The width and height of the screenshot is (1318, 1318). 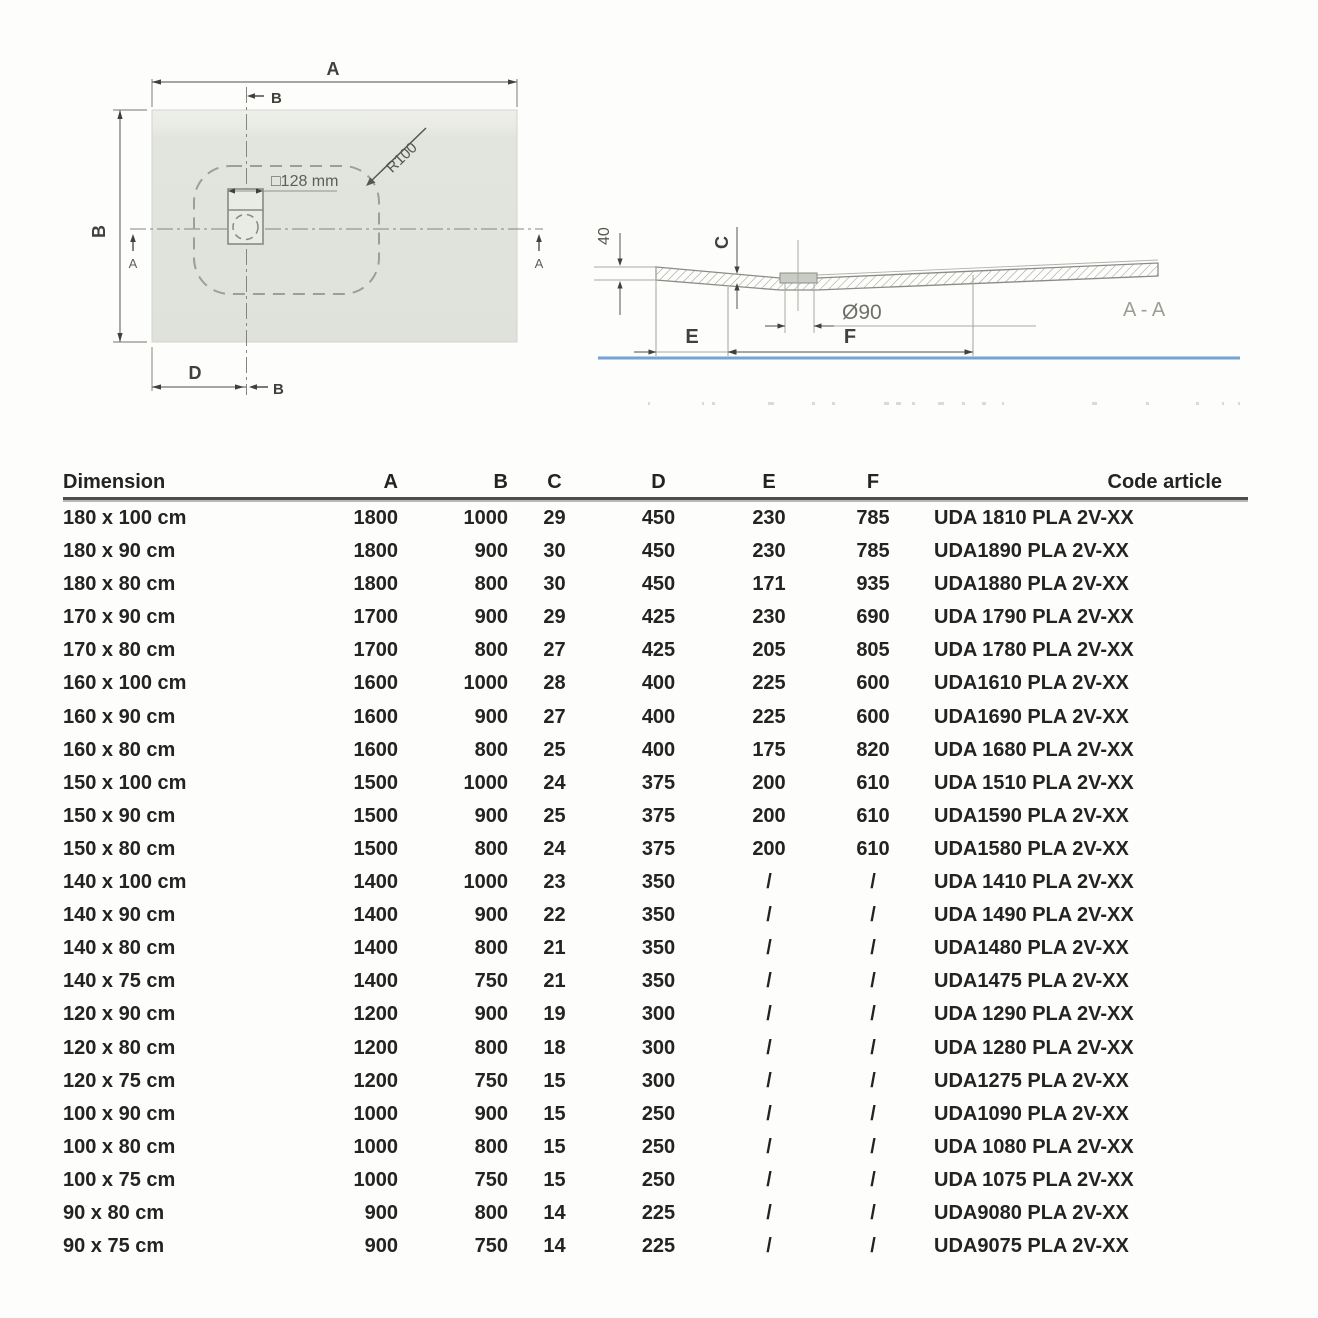 What do you see at coordinates (769, 584) in the screenshot?
I see `cell-e: 171` at bounding box center [769, 584].